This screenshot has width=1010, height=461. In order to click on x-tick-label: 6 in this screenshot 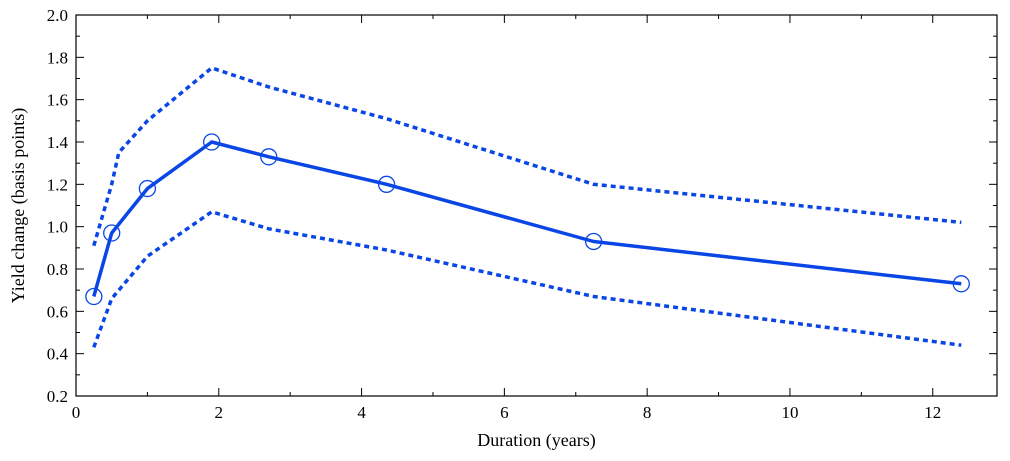, I will do `click(504, 412)`.